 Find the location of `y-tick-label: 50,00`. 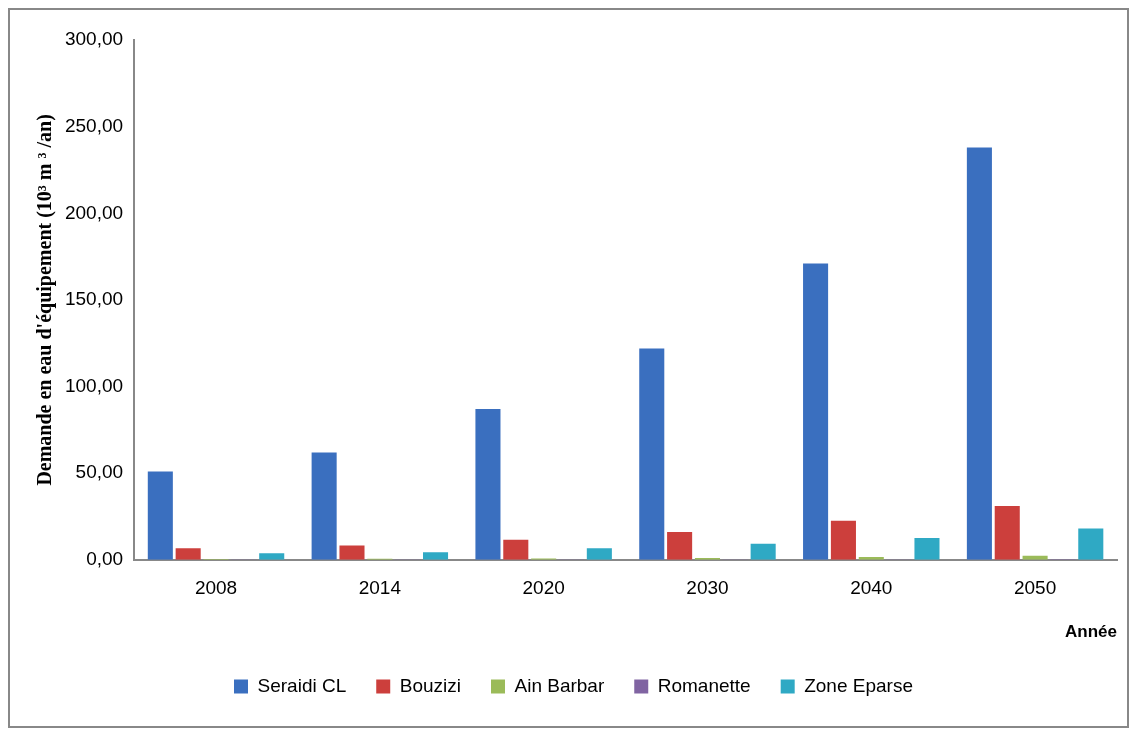

y-tick-label: 50,00 is located at coordinates (99, 472).